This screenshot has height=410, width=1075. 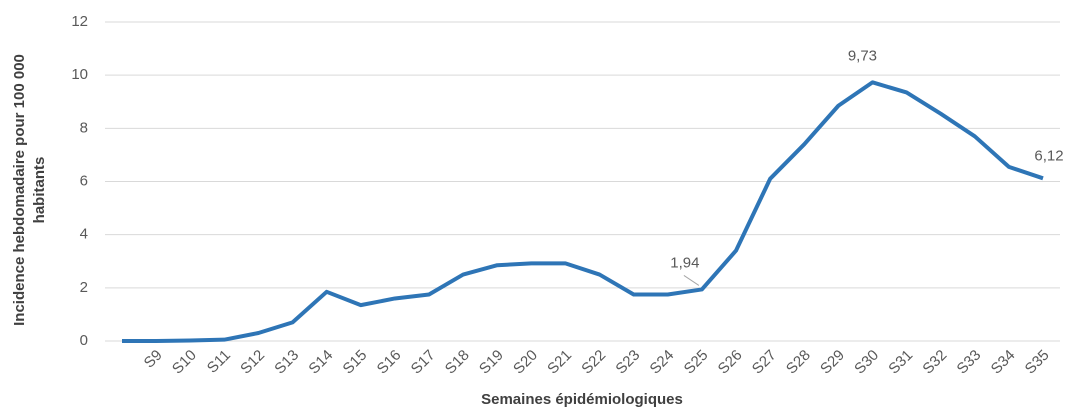 I want to click on x-tick-label: S26, so click(x=730, y=362).